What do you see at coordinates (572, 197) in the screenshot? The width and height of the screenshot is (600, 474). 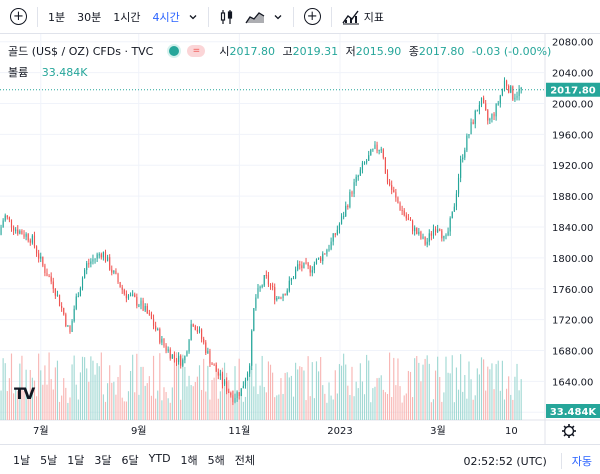 I see `price-tick-label: 1880.00` at bounding box center [572, 197].